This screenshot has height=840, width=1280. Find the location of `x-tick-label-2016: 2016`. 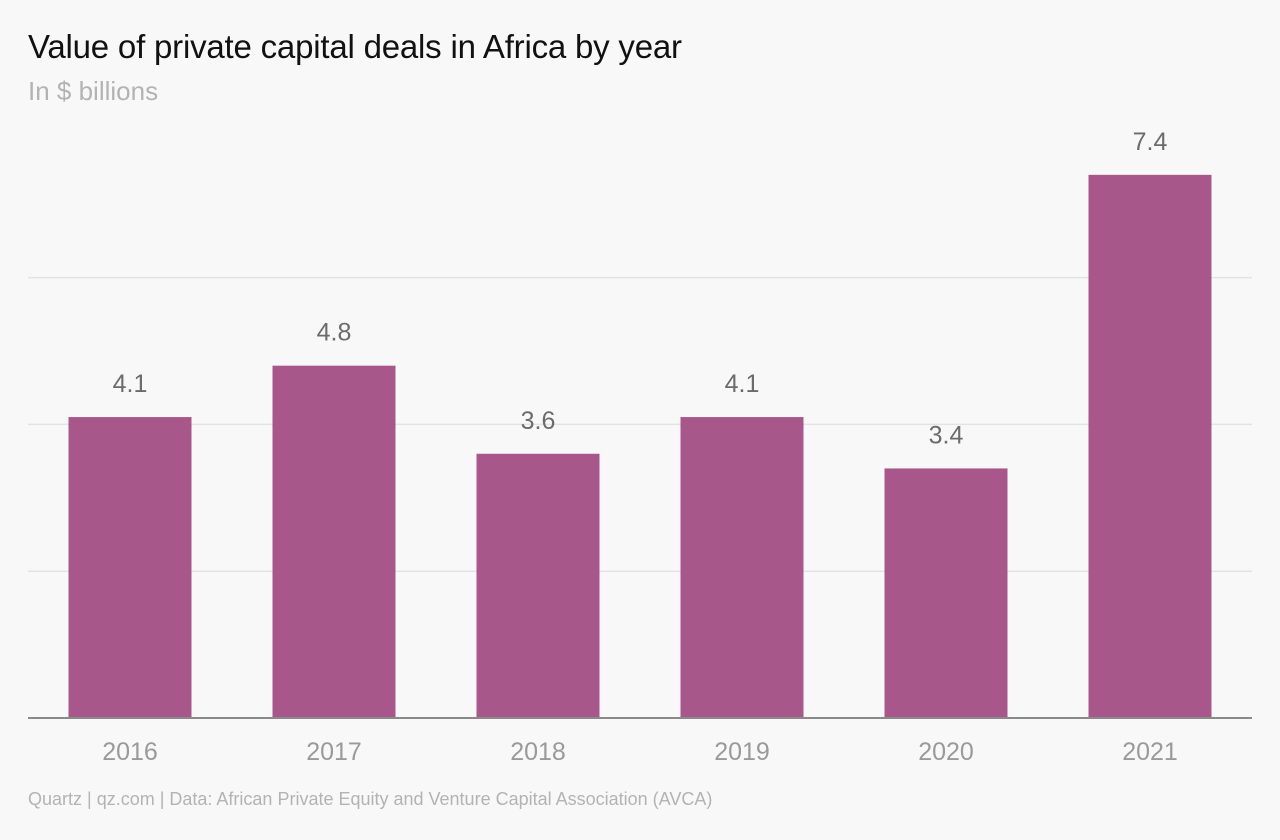

x-tick-label-2016: 2016 is located at coordinates (130, 752).